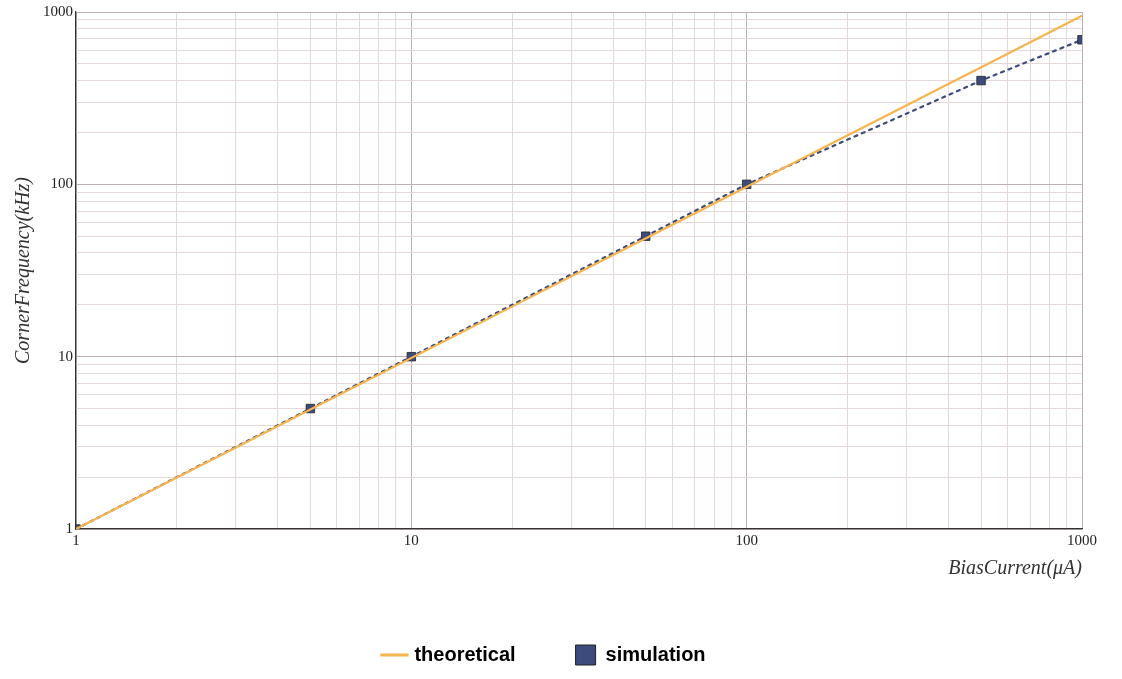 The width and height of the screenshot is (1122, 679). I want to click on x-axis-title: BiasCurrent(μA), so click(1015, 568).